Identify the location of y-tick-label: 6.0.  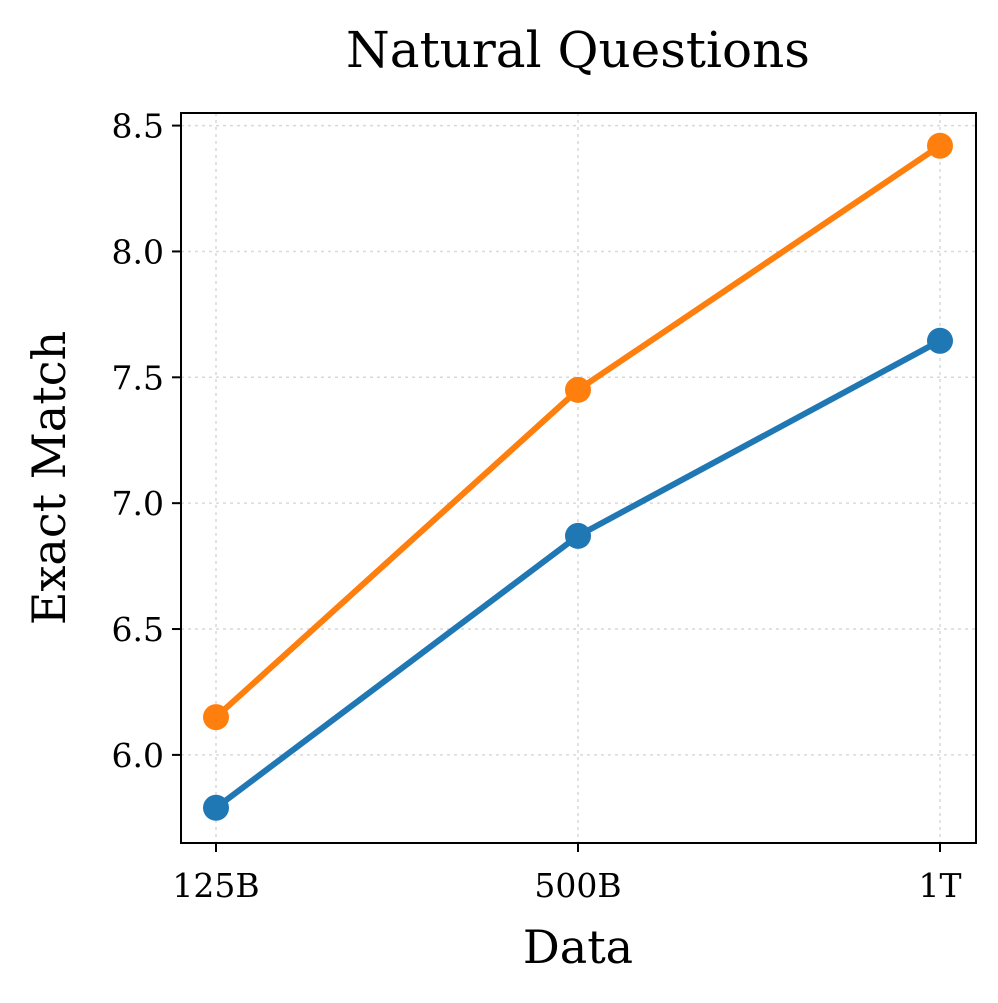
(138, 755).